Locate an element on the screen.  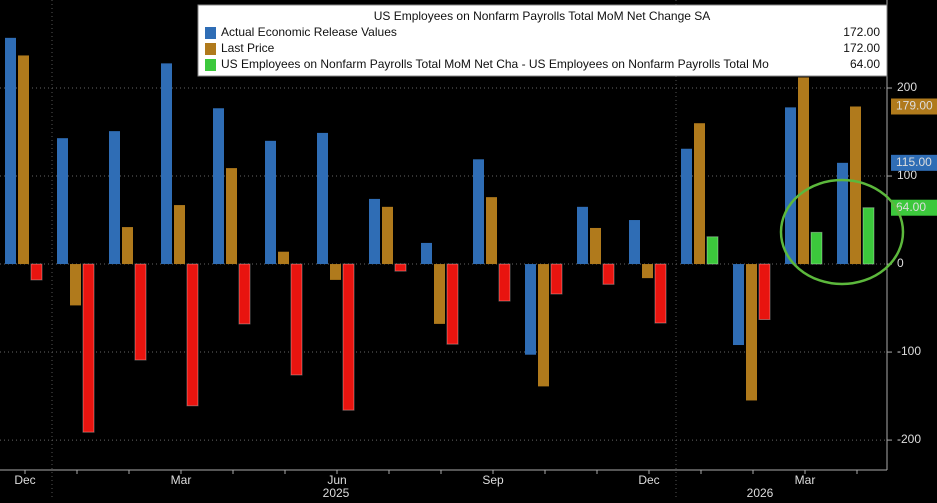
legend-box is located at coordinates (542, 40).